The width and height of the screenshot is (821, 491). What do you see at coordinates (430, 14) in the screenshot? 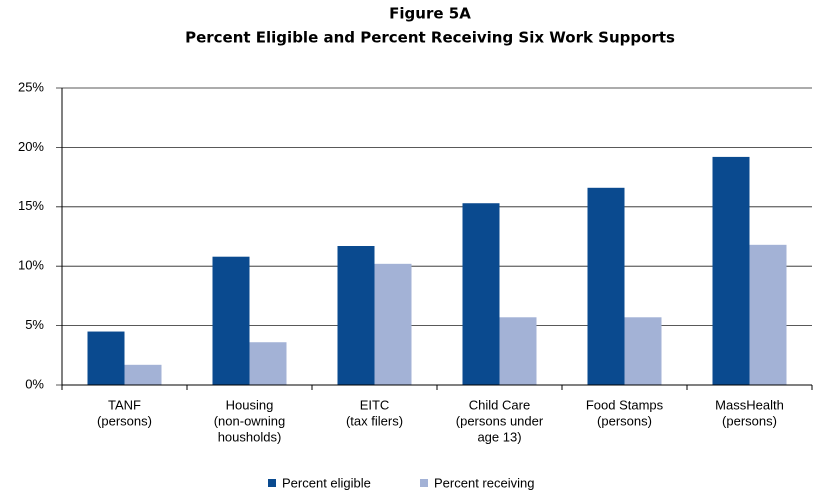
I see `chart-title: Figure 5A` at bounding box center [430, 14].